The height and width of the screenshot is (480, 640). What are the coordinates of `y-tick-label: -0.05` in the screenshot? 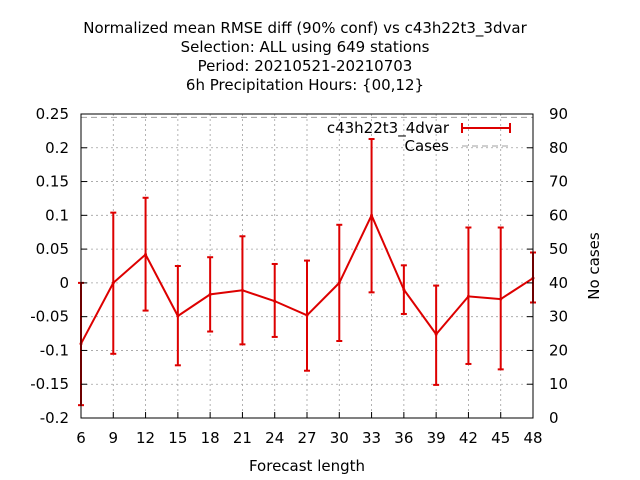 It's located at (49, 317).